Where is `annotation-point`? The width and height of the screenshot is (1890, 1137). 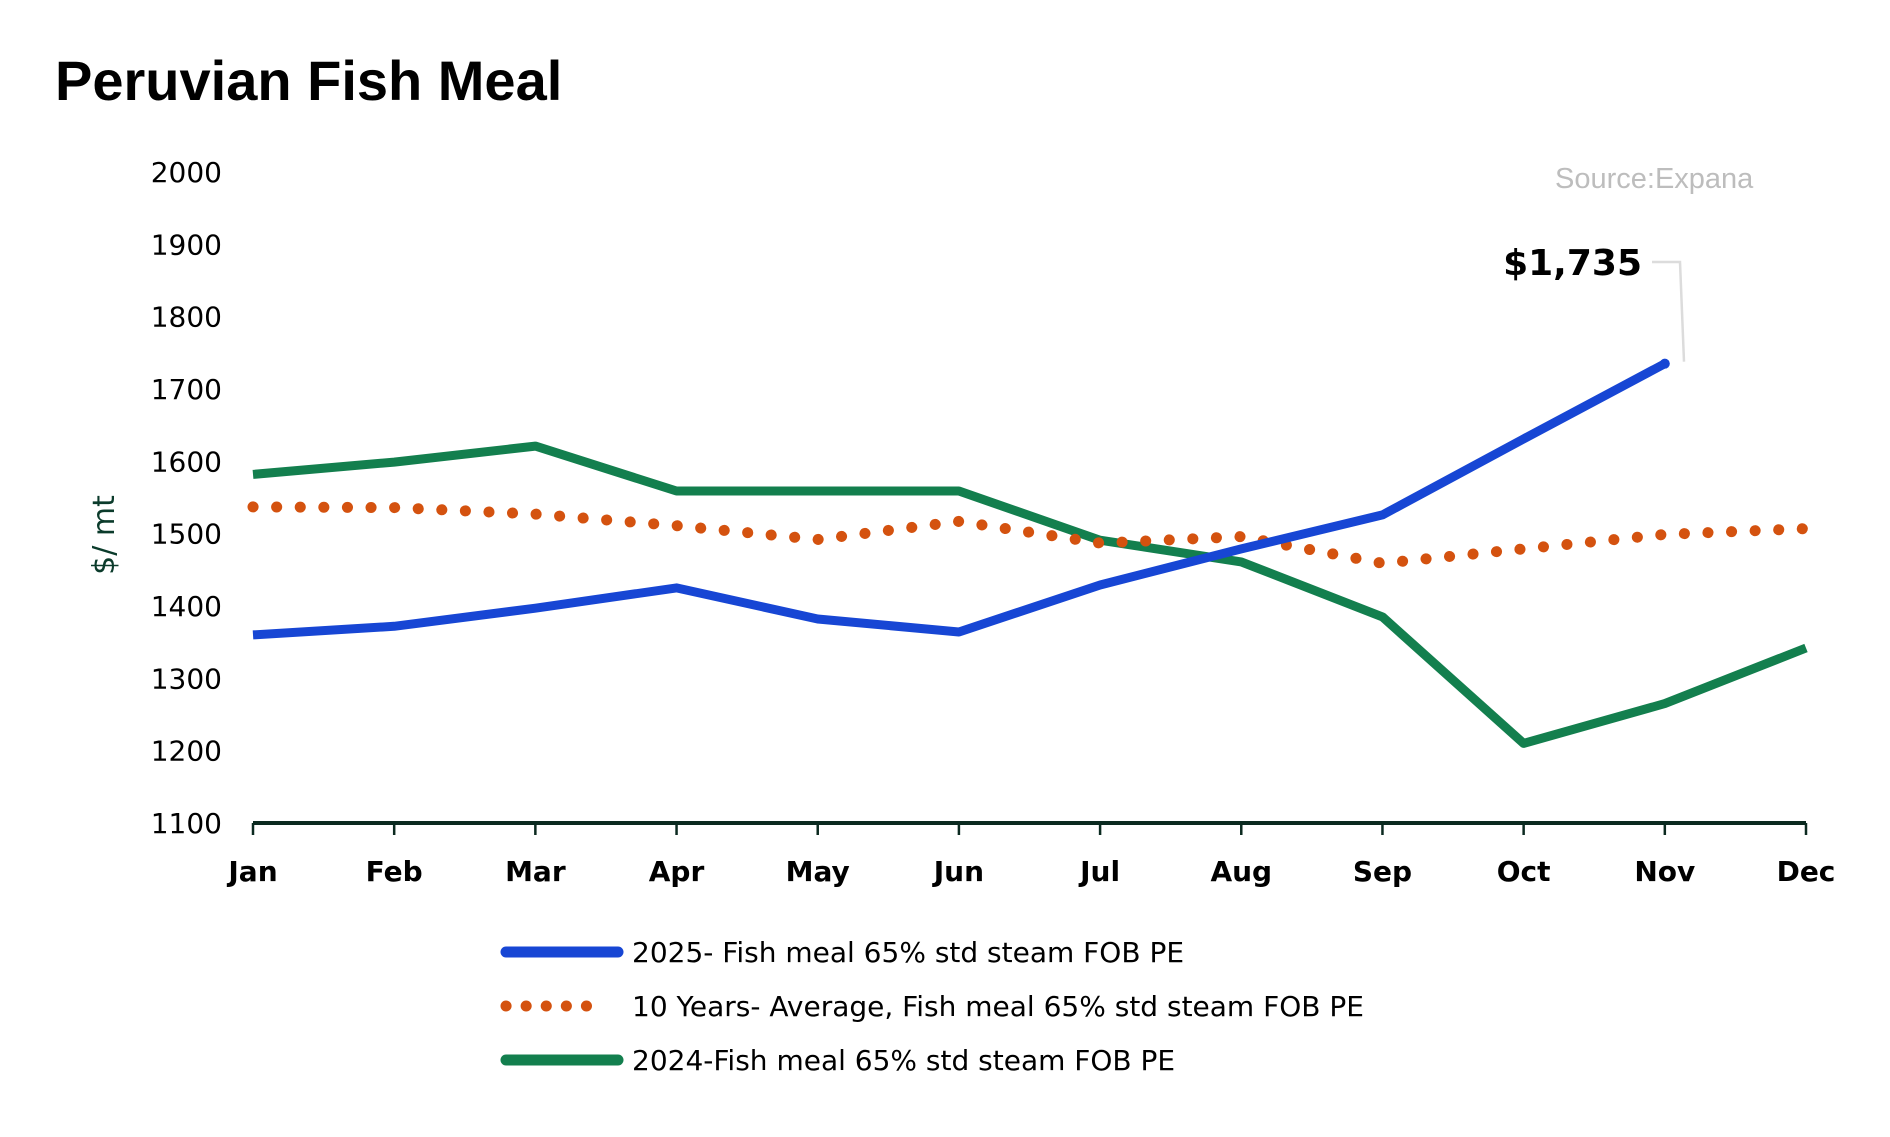 annotation-point is located at coordinates (1664, 363).